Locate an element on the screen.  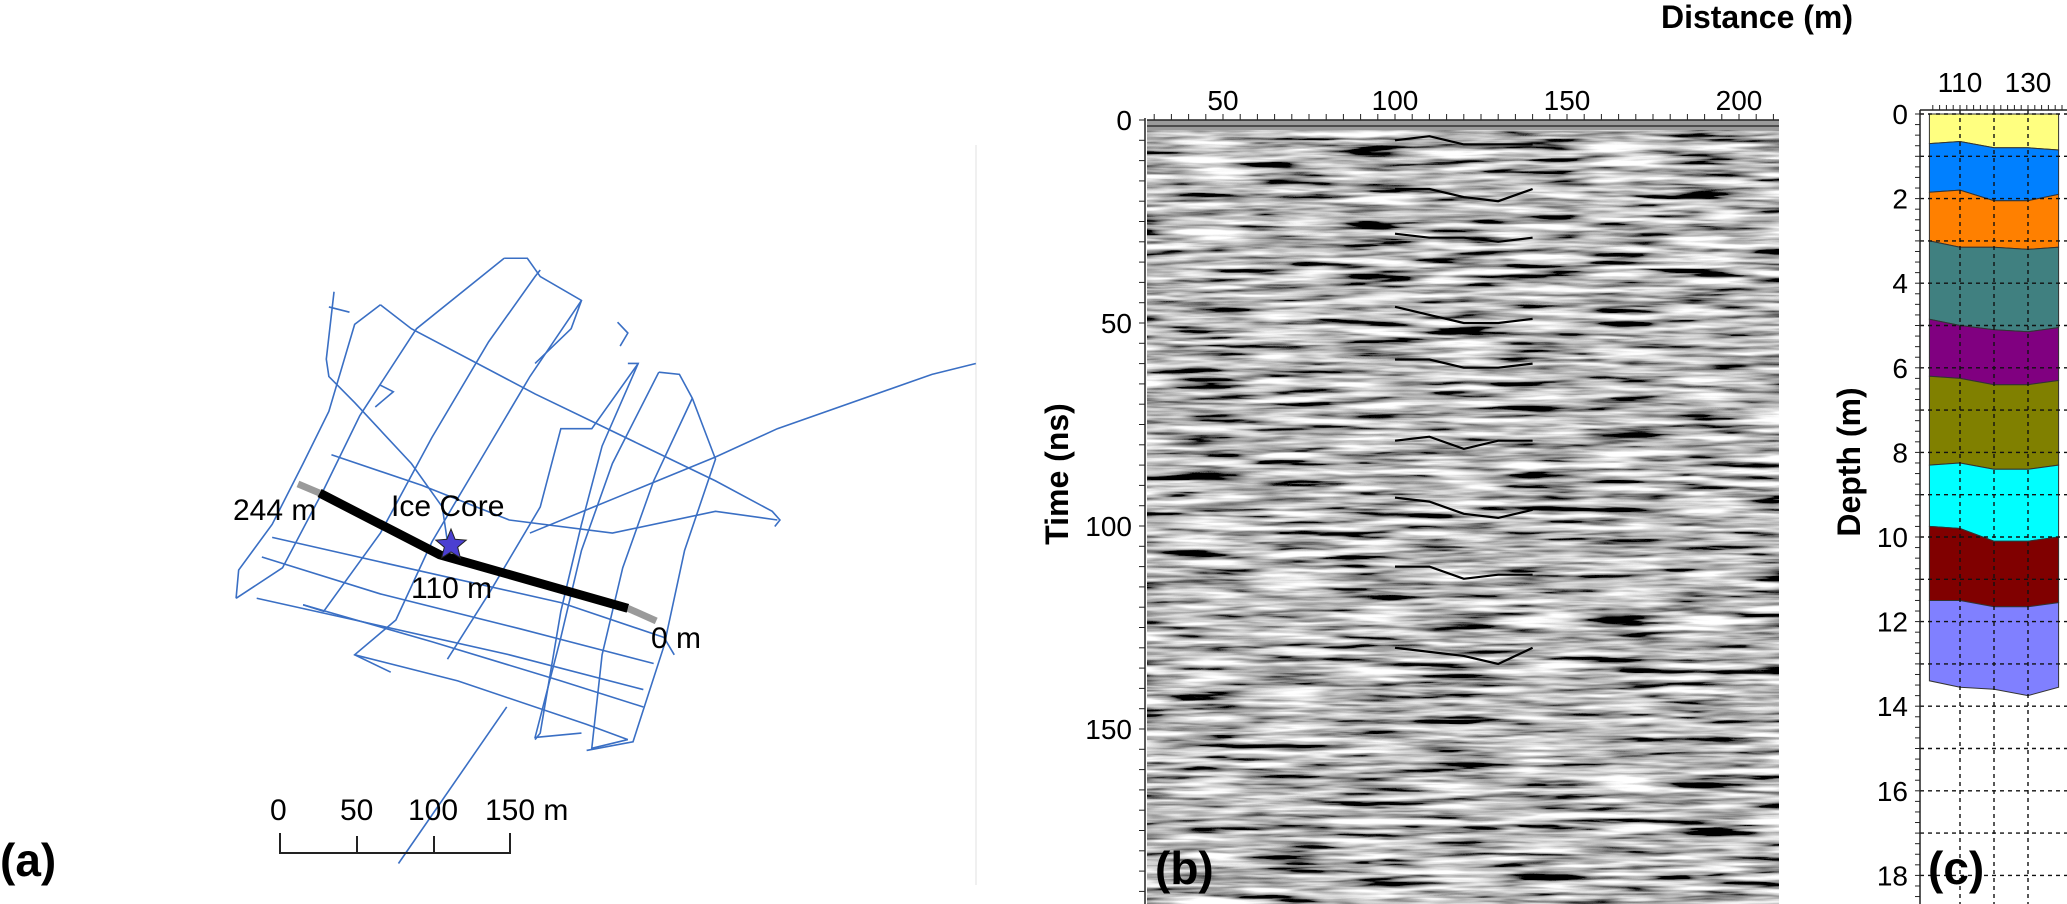
distance-tick-label: 110 is located at coordinates (1960, 82).